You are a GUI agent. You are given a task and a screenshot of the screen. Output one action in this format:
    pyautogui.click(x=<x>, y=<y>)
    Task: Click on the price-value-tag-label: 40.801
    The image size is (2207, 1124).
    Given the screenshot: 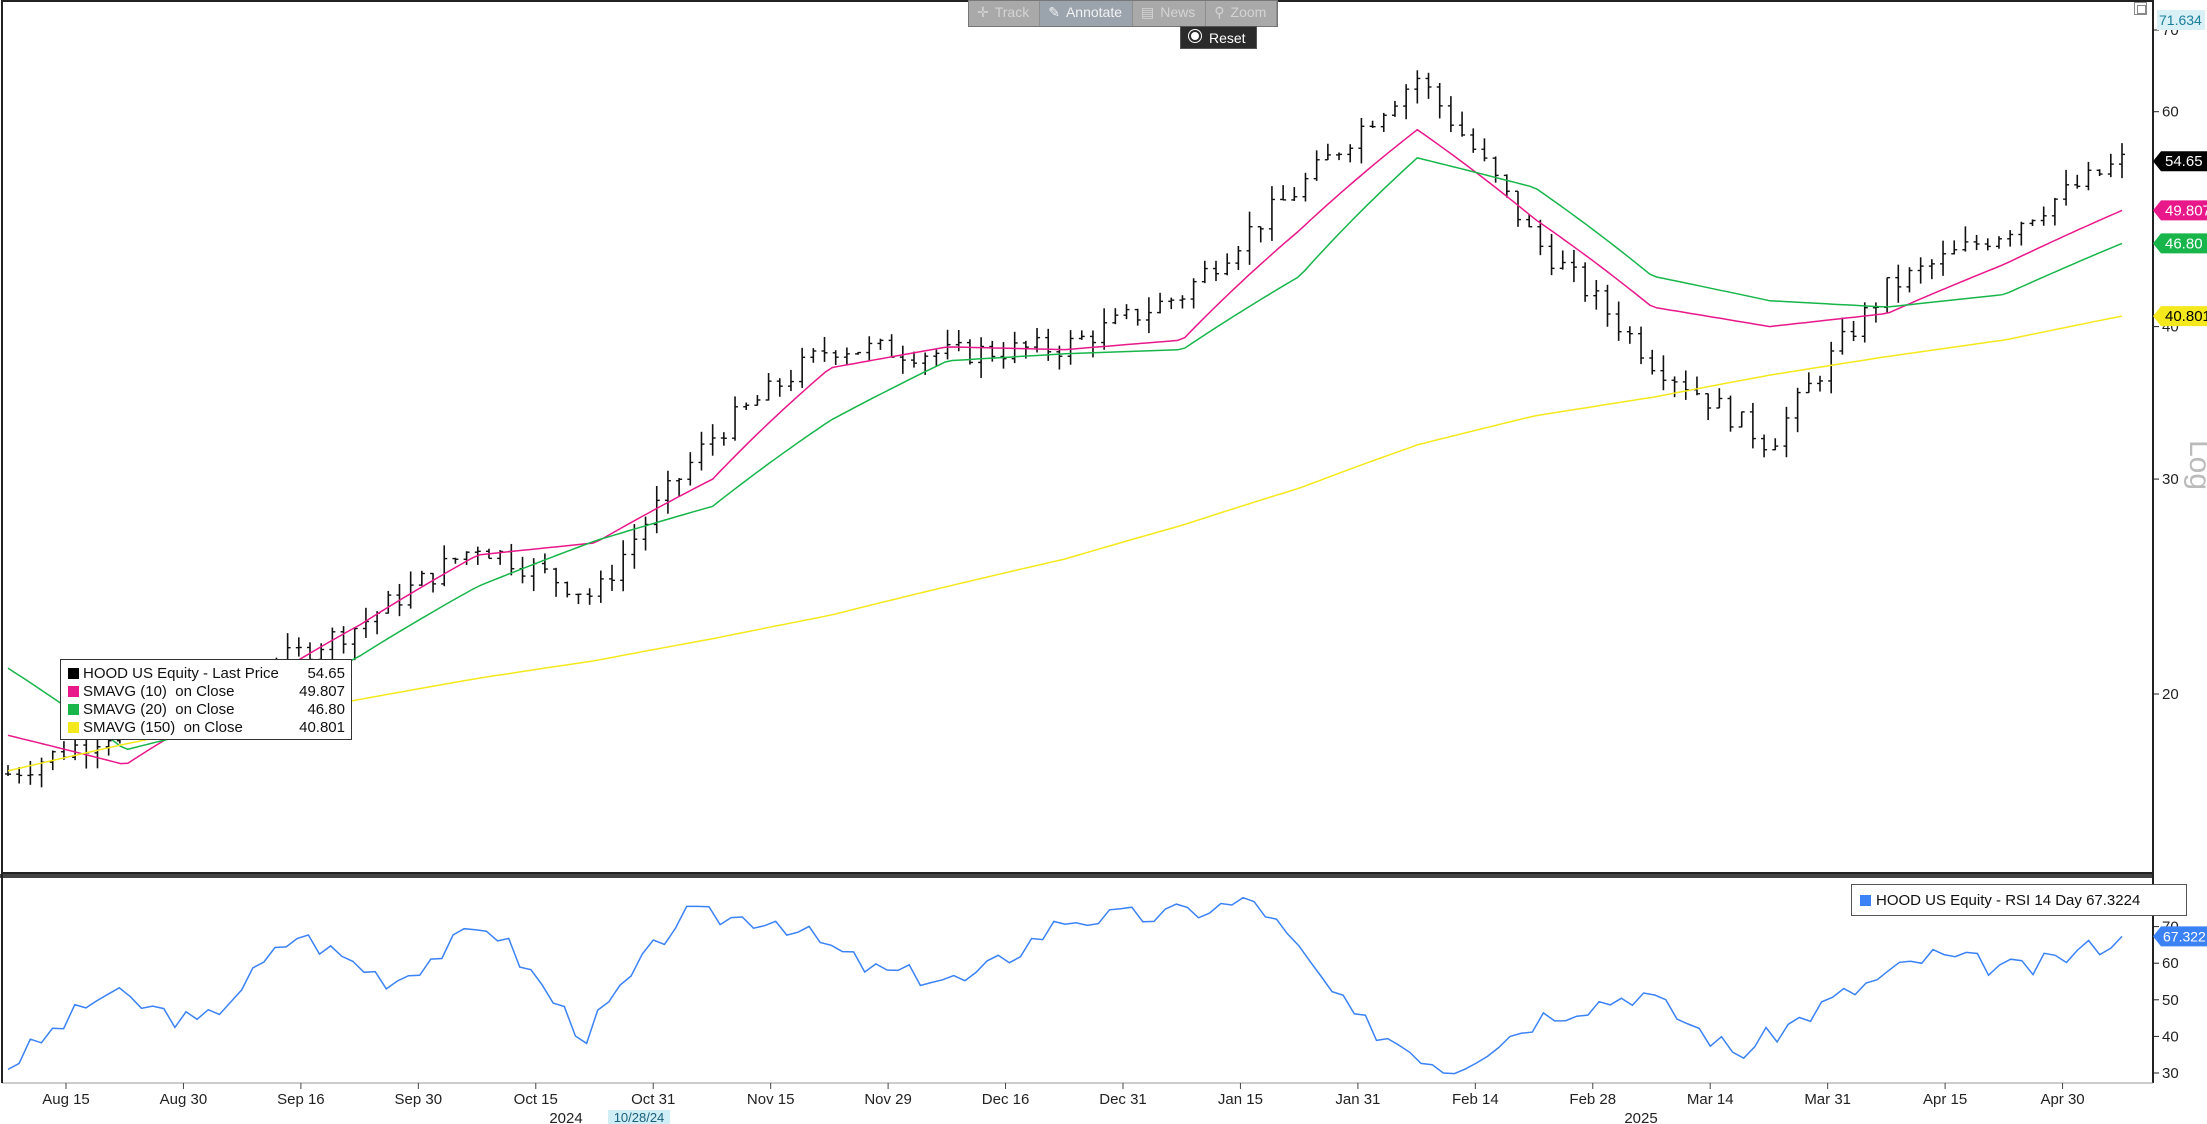 What is the action you would take?
    pyautogui.click(x=2186, y=316)
    